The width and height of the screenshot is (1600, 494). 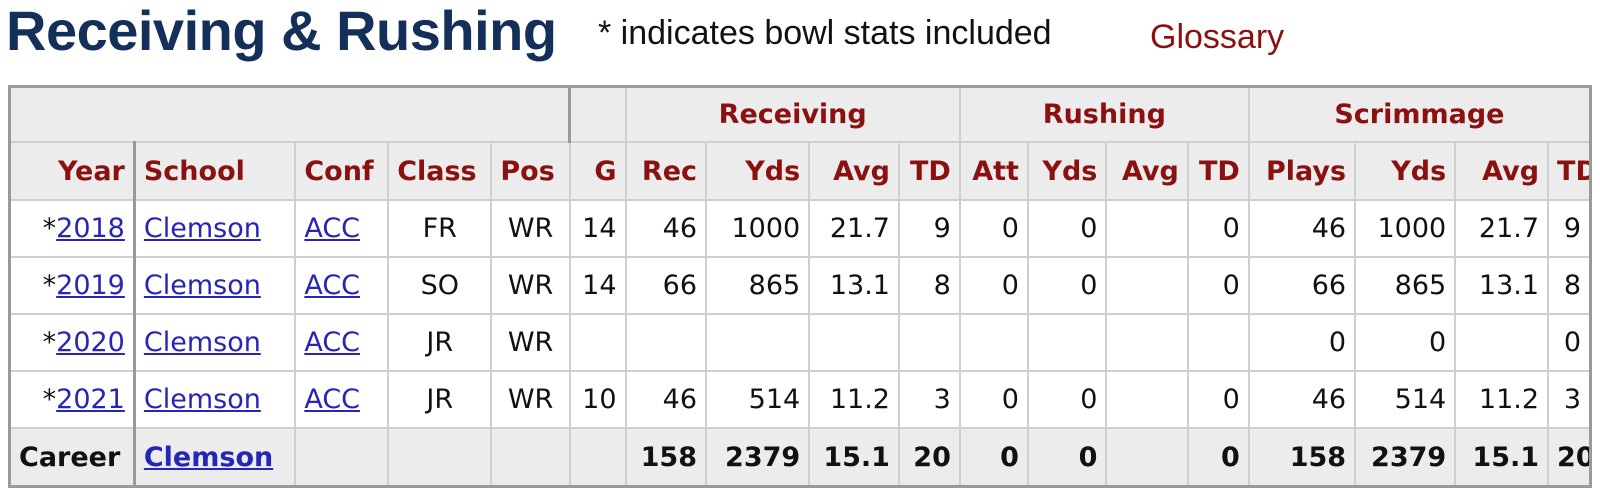 What do you see at coordinates (597, 114) in the screenshot?
I see `group-header-g-blank` at bounding box center [597, 114].